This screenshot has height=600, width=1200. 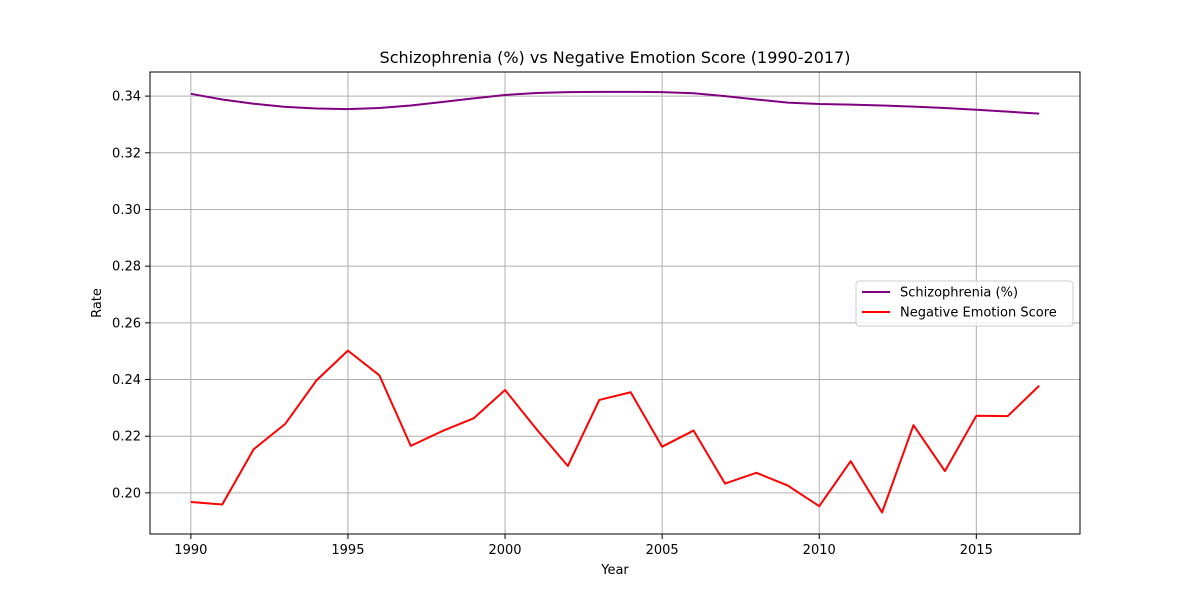 I want to click on legend: Schizophrenia (%) Negative Emotion Score, so click(x=964, y=303).